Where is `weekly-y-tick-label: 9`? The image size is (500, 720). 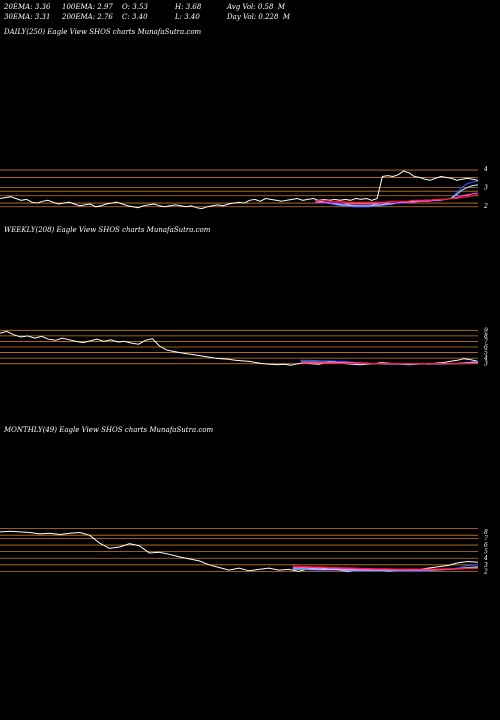 weekly-y-tick-label: 9 is located at coordinates (486, 330).